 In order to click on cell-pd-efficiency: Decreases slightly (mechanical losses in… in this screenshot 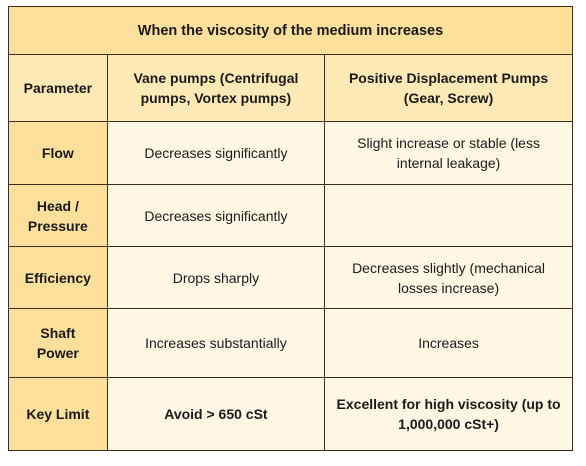, I will do `click(448, 277)`.